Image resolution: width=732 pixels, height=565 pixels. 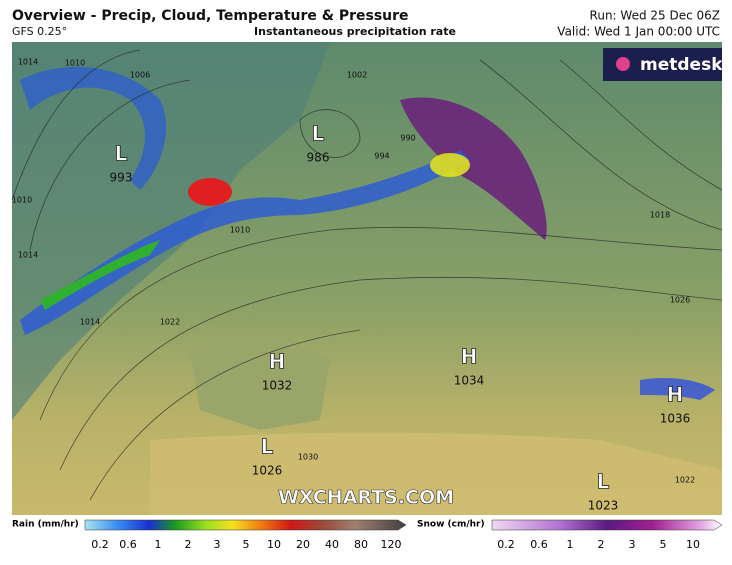 What do you see at coordinates (357, 75) in the screenshot?
I see `isobar-label: 1002` at bounding box center [357, 75].